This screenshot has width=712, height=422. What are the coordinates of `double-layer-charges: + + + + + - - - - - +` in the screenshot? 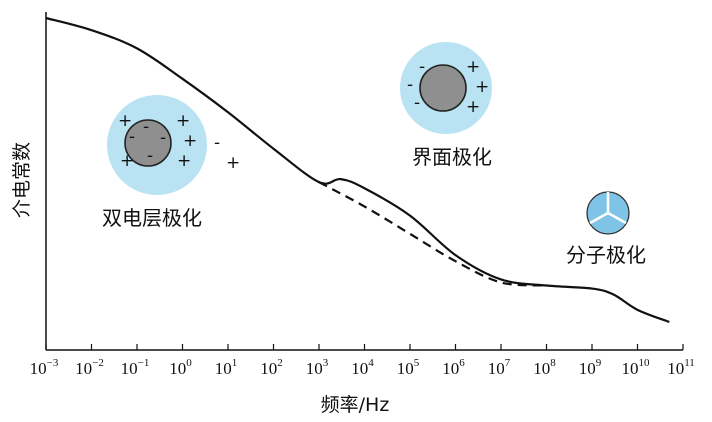 It's located at (179, 142).